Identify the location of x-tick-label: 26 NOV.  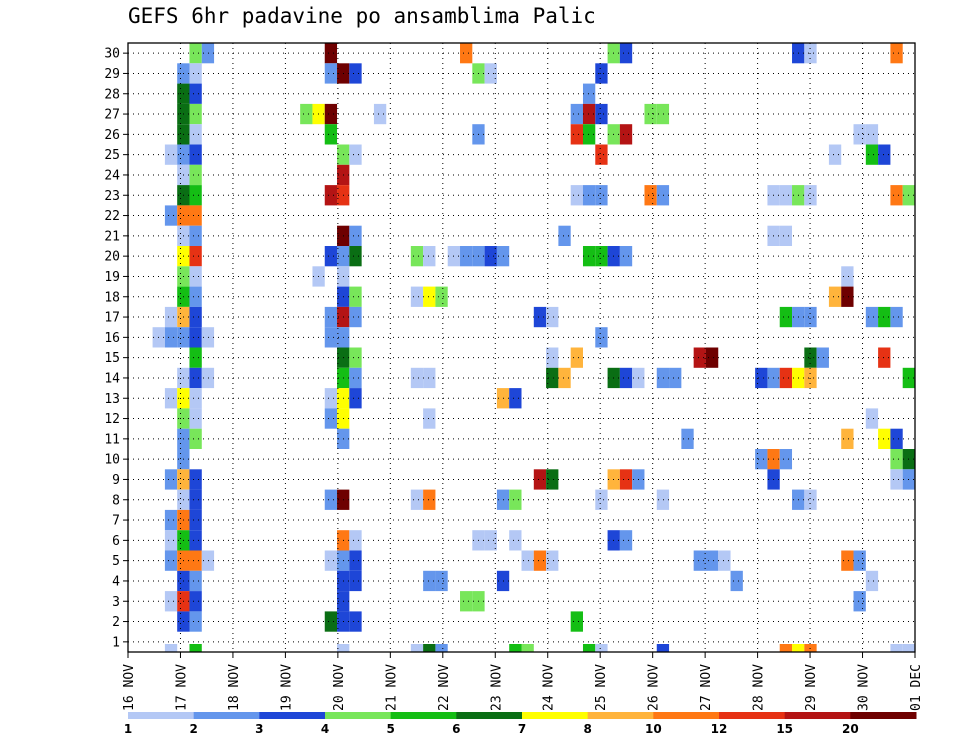
(654, 687).